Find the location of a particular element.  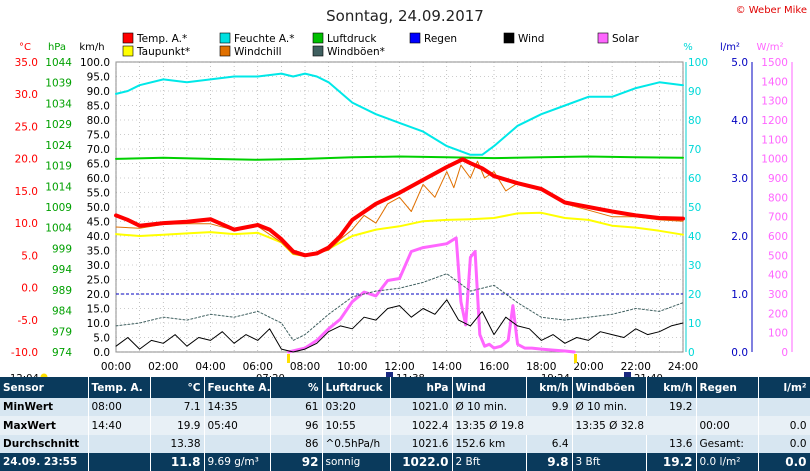

y-tick-label: 90.0 is located at coordinates (98, 92).